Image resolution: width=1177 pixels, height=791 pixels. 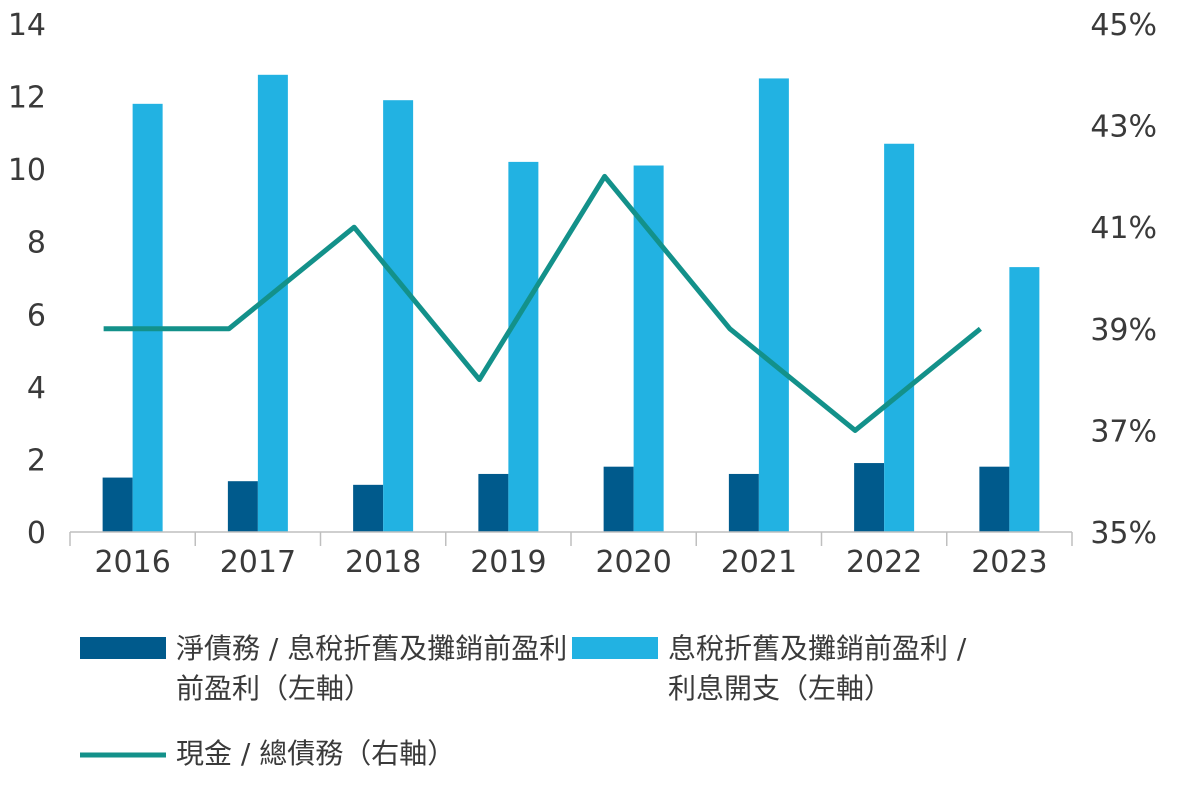 What do you see at coordinates (315, 753) in the screenshot?
I see `legend-label: 現金 / 總債務（右軸）` at bounding box center [315, 753].